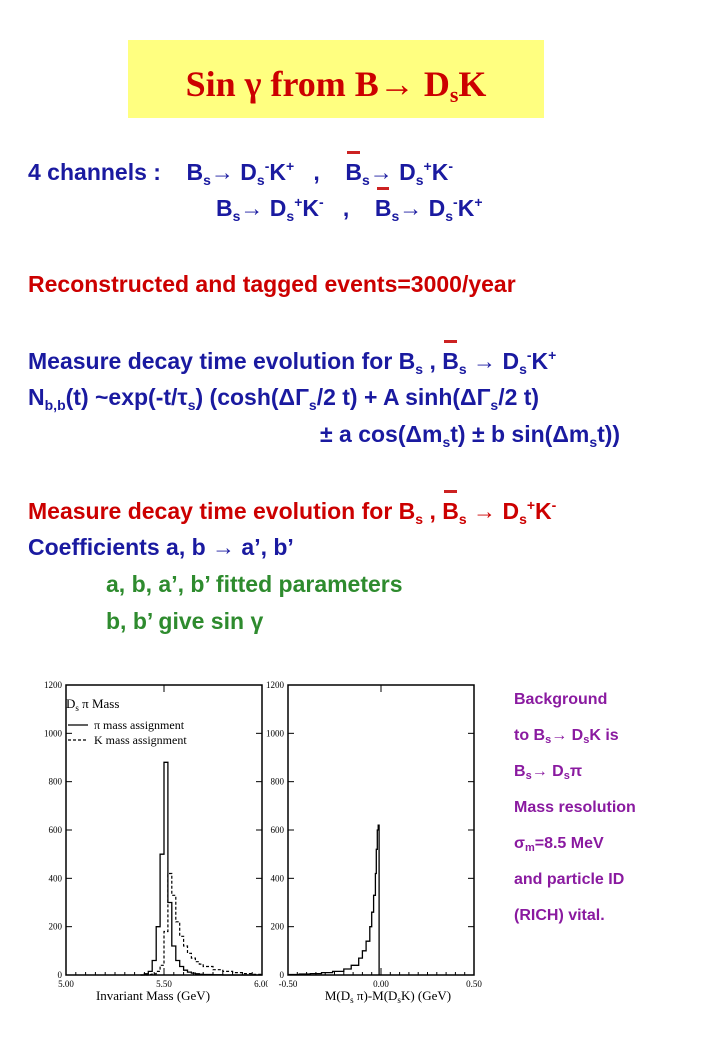 This screenshot has width=720, height=1039. What do you see at coordinates (388, 996) in the screenshot?
I see `x-axis-label: M(Ds π)-M(DsK) (GeV)` at bounding box center [388, 996].